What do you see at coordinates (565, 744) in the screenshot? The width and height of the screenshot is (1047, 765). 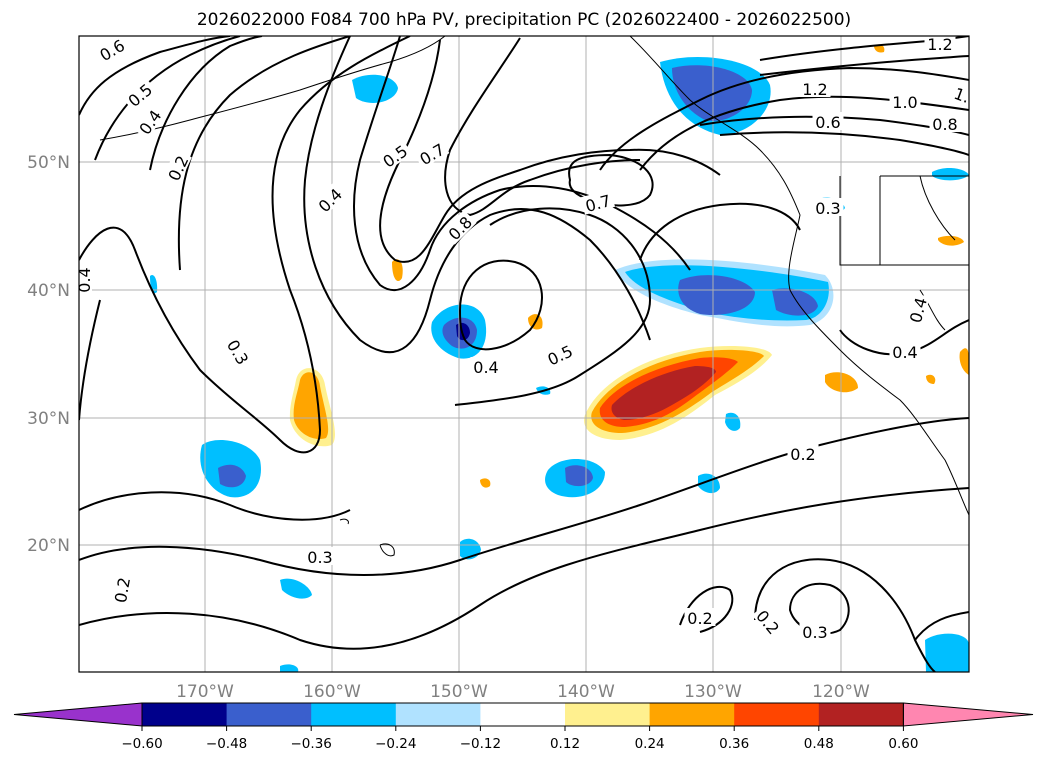 I see `colorbar-tick-label: 0.12` at bounding box center [565, 744].